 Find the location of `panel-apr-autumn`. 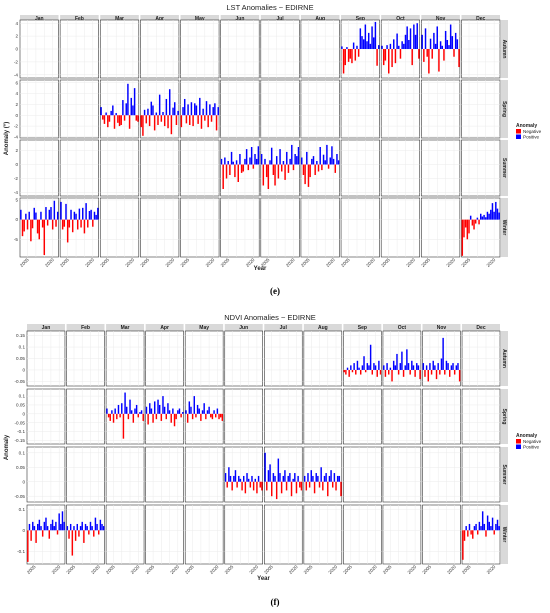

panel-apr-autumn is located at coordinates (164, 358).